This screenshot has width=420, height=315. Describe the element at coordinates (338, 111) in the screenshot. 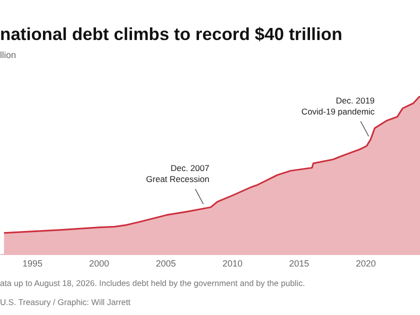

I see `annotation: Covid-19 pandemic` at that location.